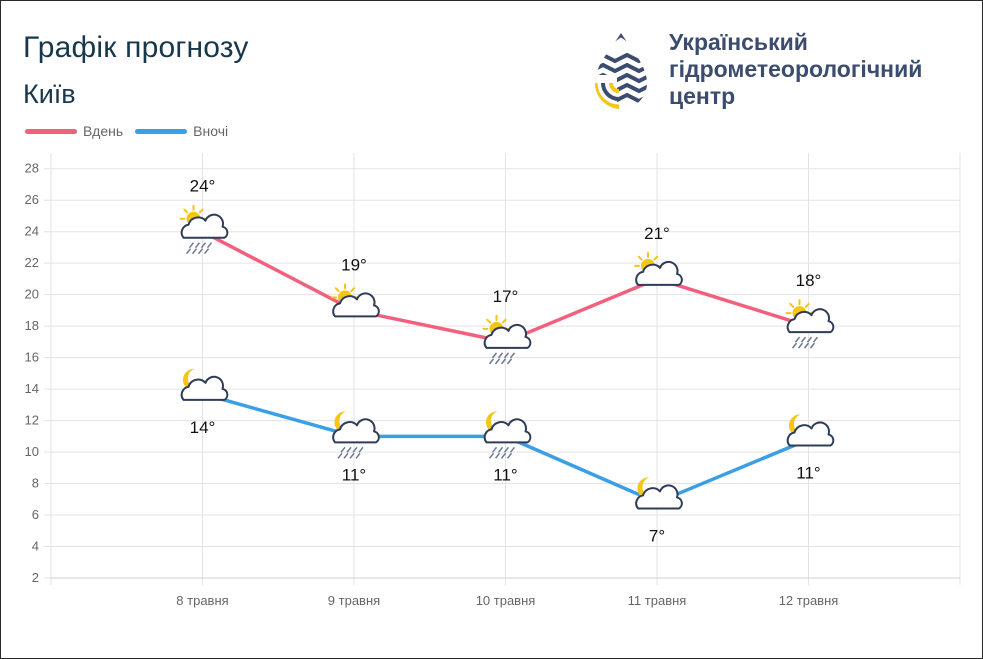 The image size is (983, 659). I want to click on legend-item-day: Вдень, so click(74, 131).